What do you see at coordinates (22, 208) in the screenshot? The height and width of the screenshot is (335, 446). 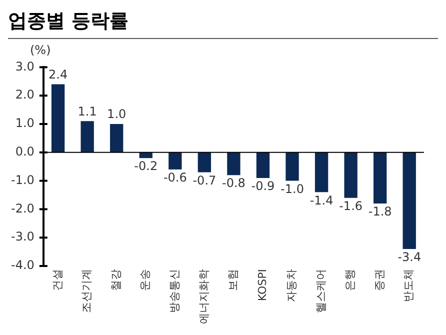 I see `y-tick-label: -2.0` at bounding box center [22, 208].